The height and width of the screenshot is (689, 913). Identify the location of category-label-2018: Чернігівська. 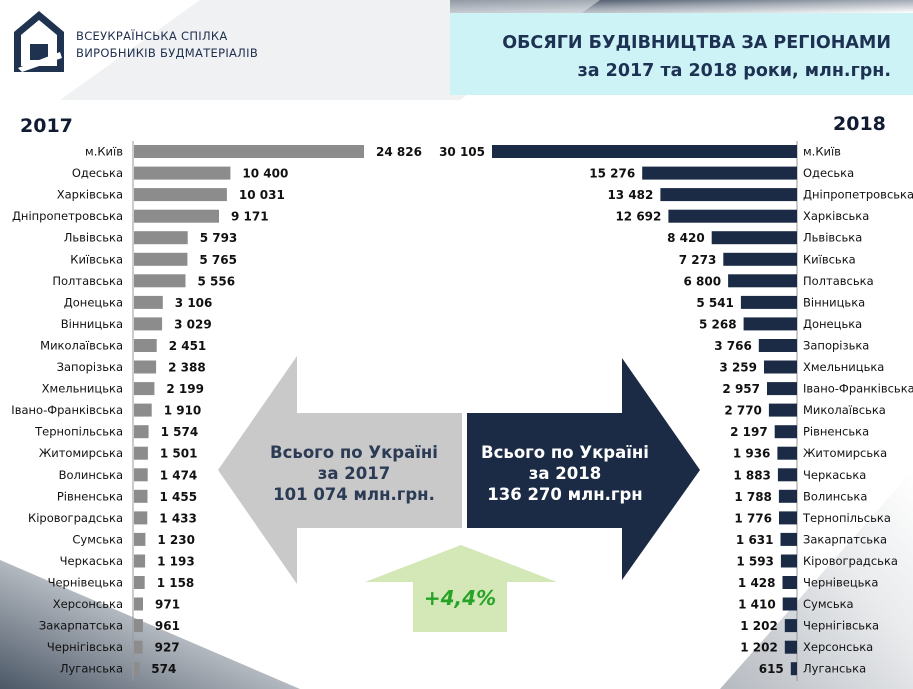
(841, 626).